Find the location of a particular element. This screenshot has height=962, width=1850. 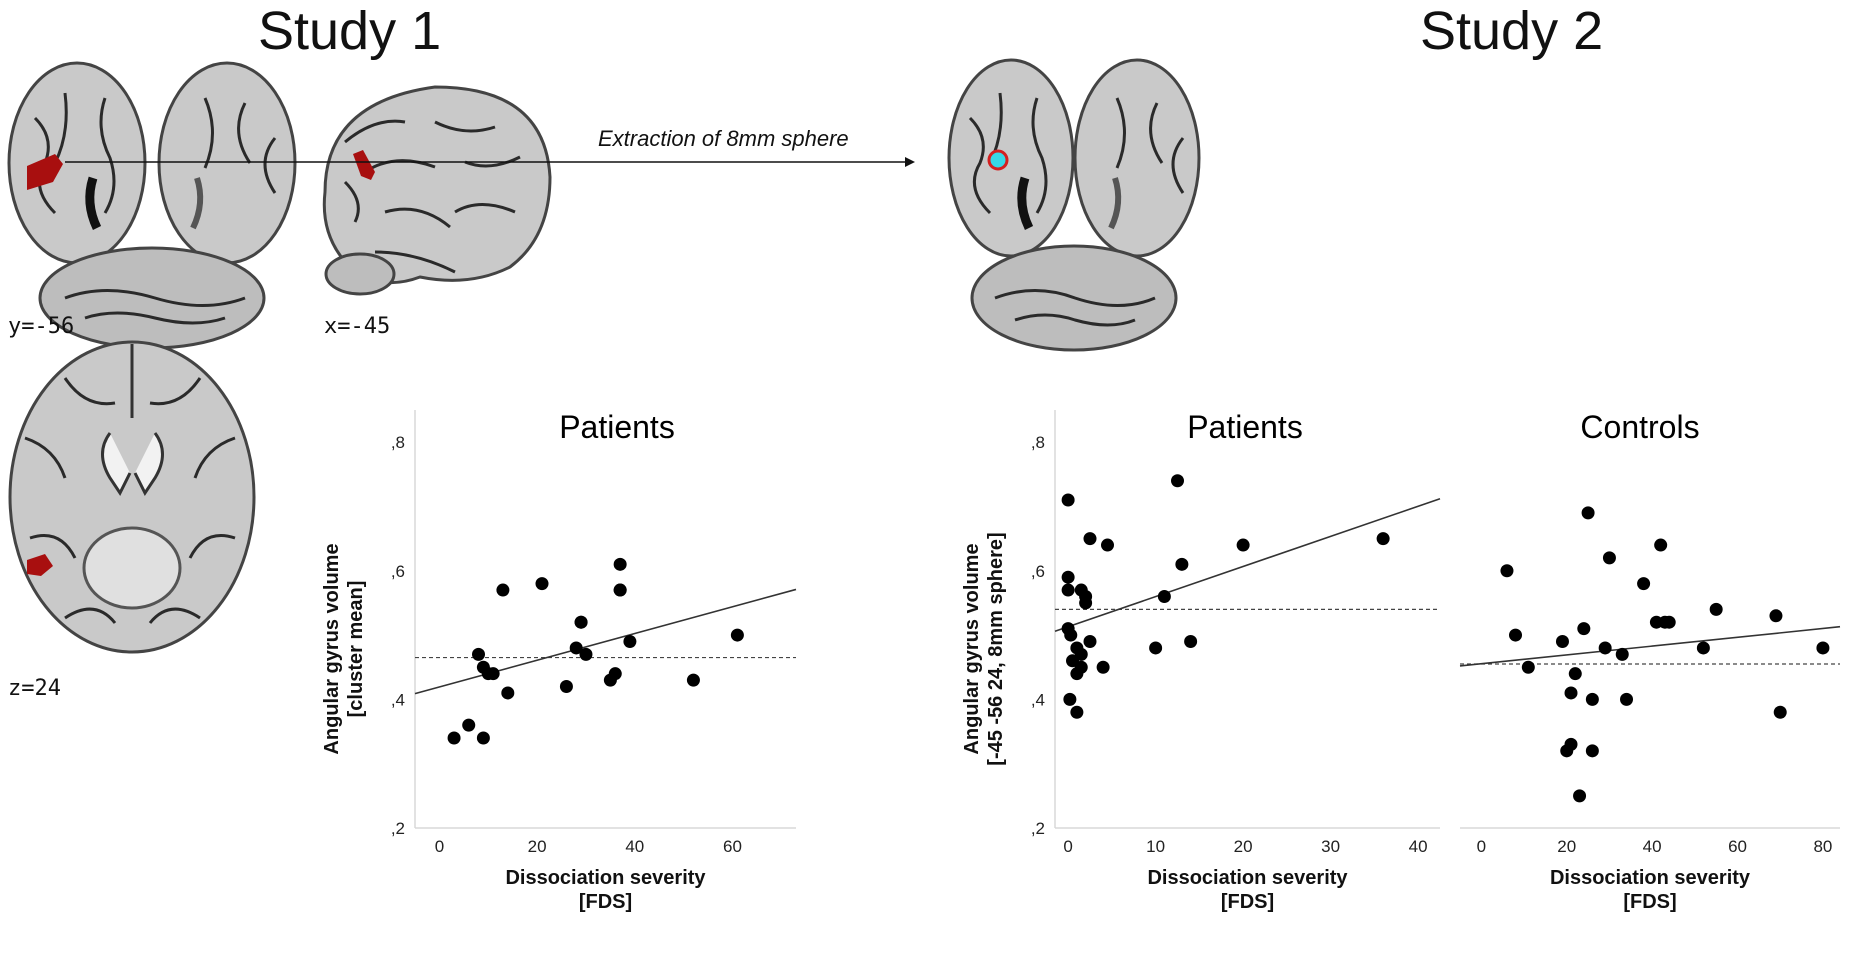

extraction-arrow is located at coordinates (490, 162).